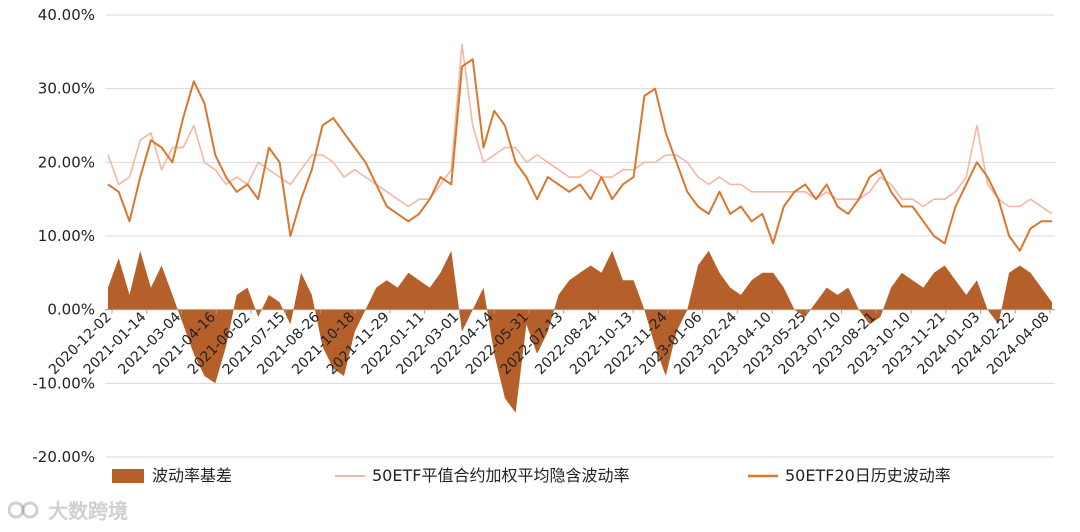 This screenshot has height=532, width=1080. I want to click on y-tick-label: 0.00%, so click(71, 310).